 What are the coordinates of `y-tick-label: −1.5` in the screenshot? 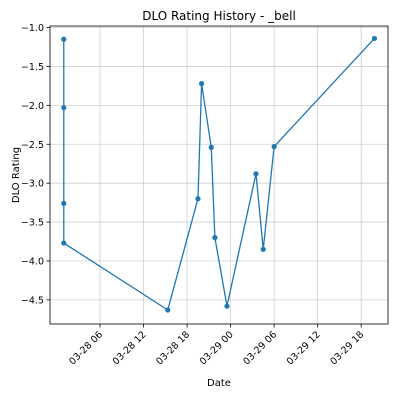 It's located at (32, 67).